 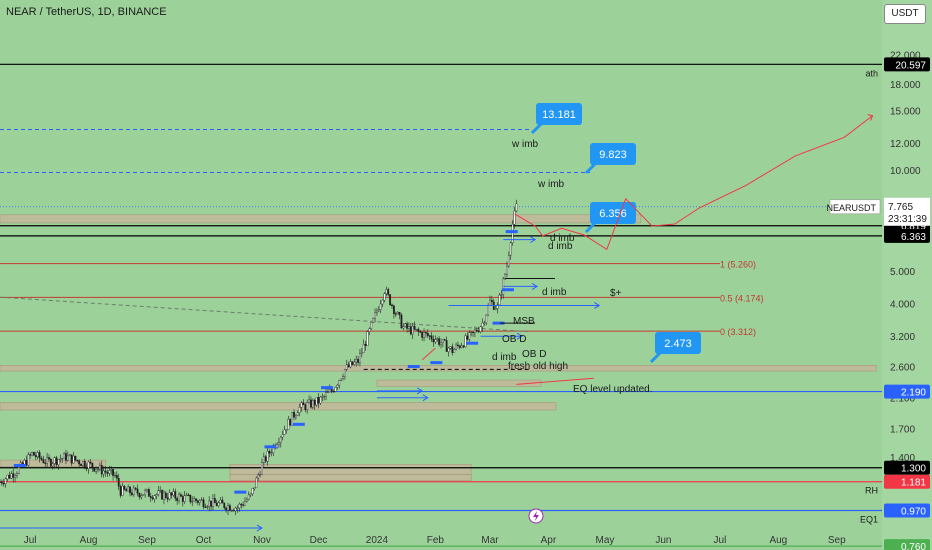 I want to click on last-price-badge, so click(x=907, y=211).